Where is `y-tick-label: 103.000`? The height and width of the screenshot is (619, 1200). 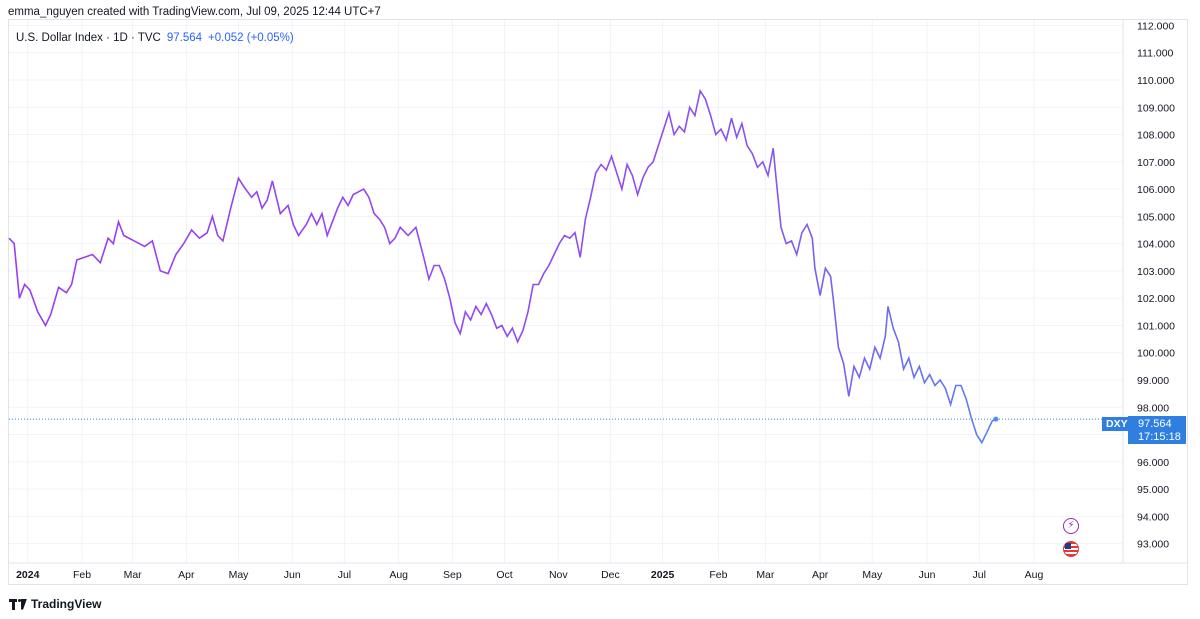 y-tick-label: 103.000 is located at coordinates (1156, 272).